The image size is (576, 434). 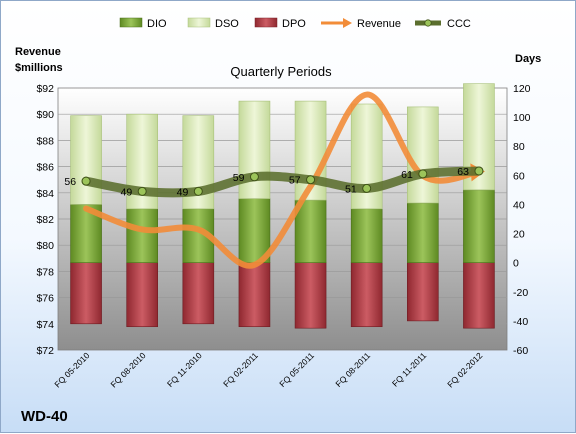 I want to click on right-axis-tick-label: 40, so click(x=519, y=205).